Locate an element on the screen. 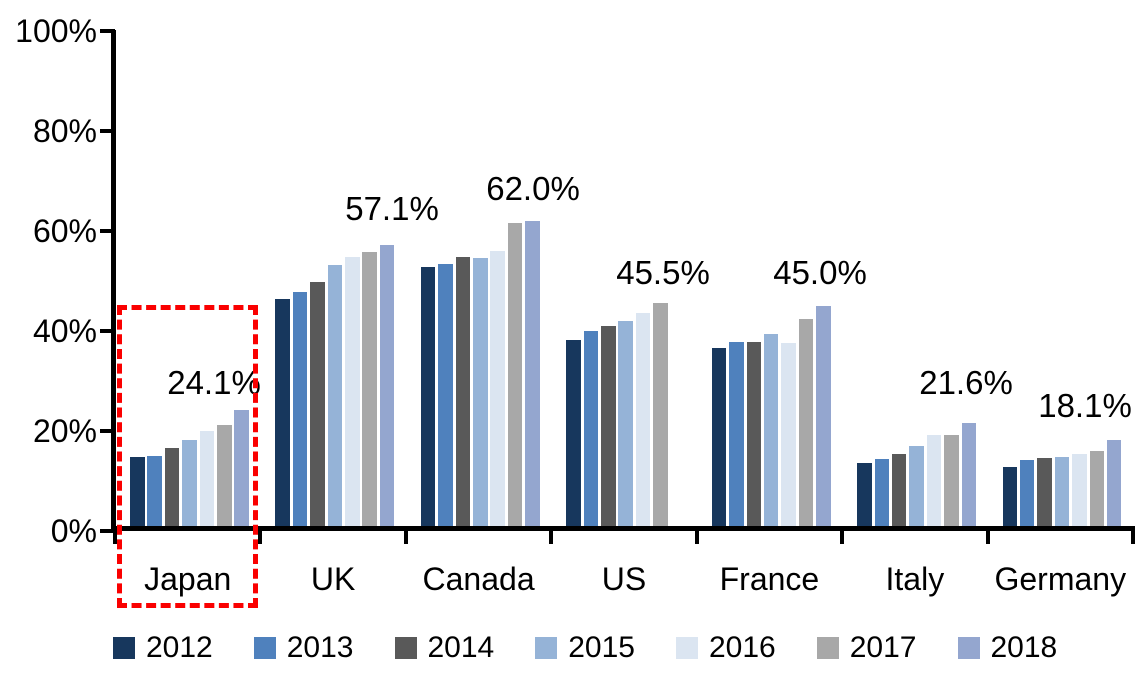 This screenshot has width=1142, height=683. legend: 2012 2013 2014 2015 2016 2017 2018 is located at coordinates (585, 648).